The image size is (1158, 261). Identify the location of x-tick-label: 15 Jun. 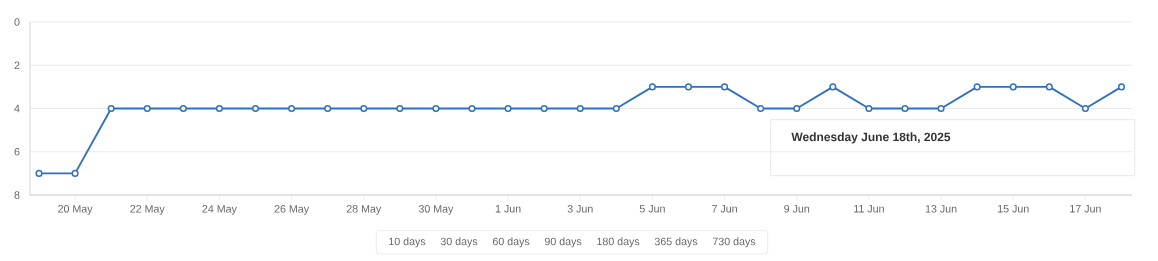
(1013, 209).